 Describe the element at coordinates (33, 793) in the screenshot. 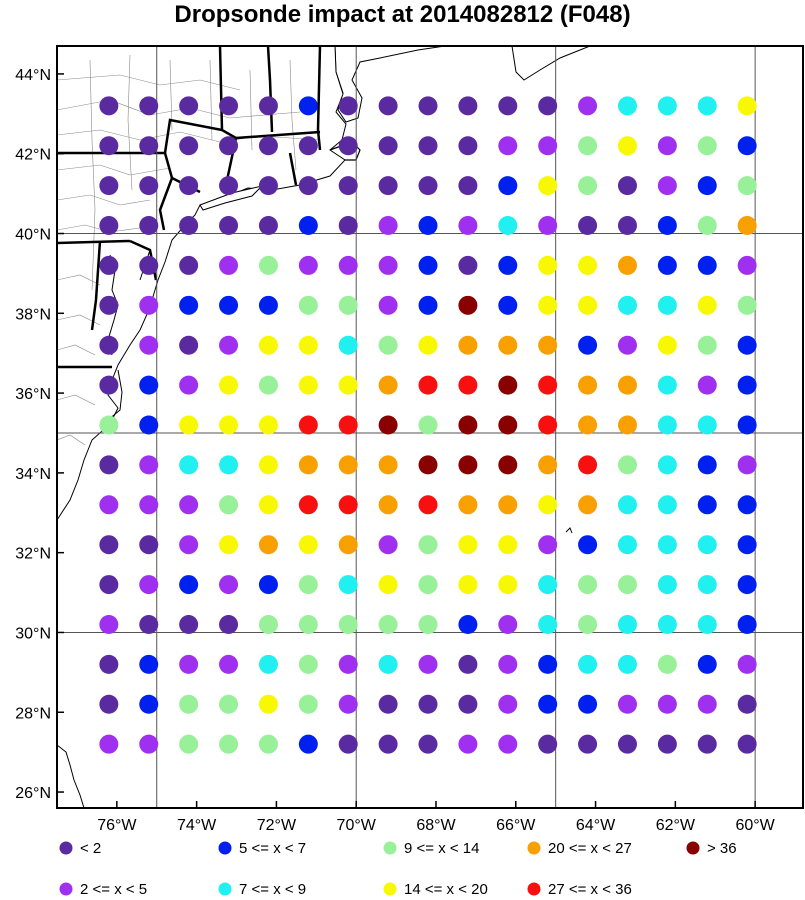

I see `lat-tick-label: 26°N` at that location.